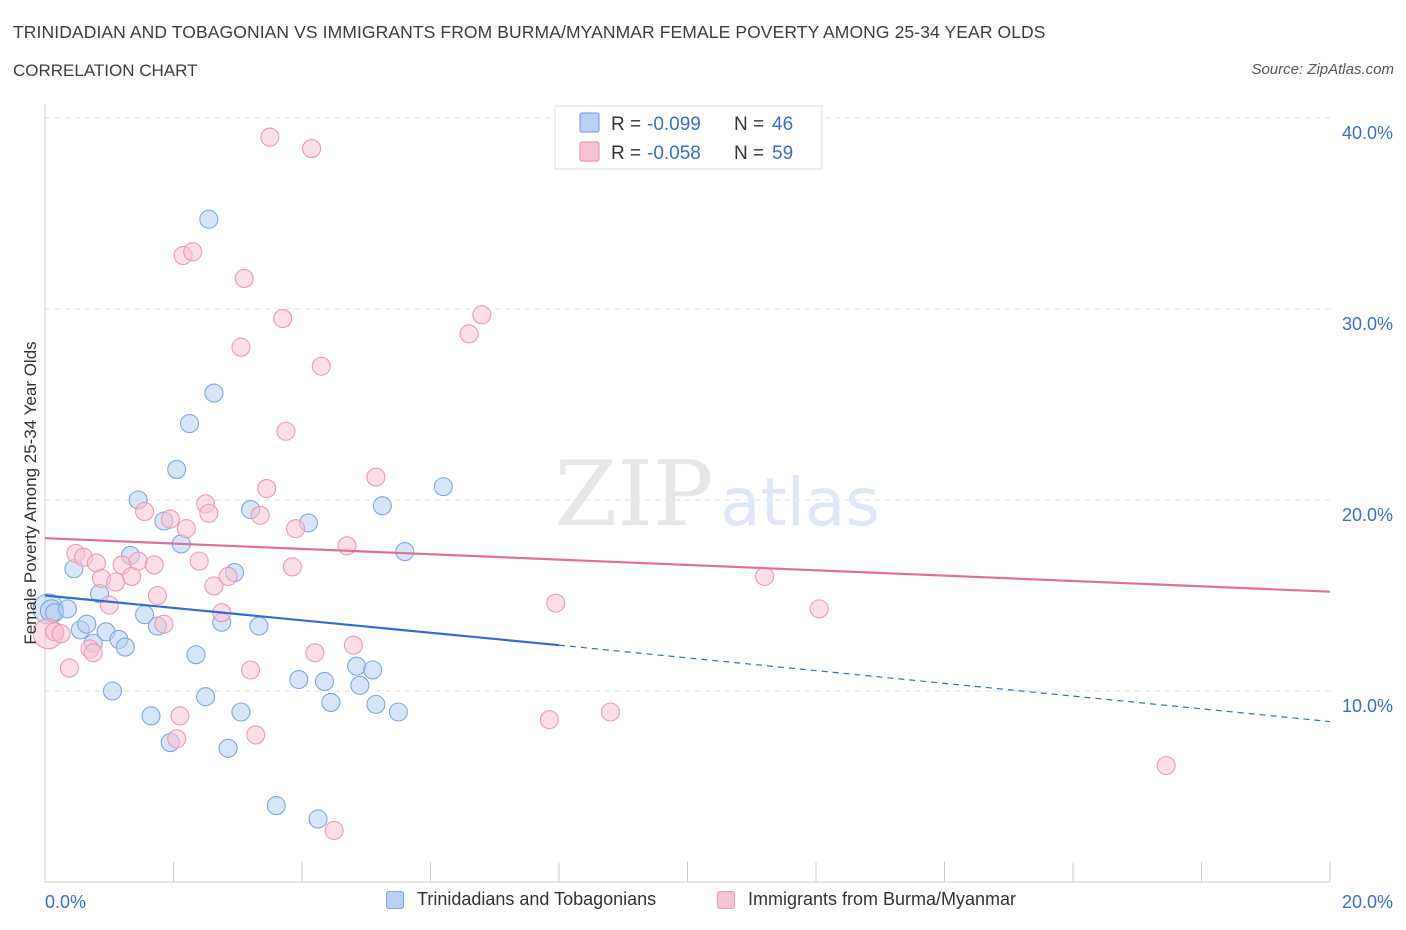  I want to click on legend-swatch-burma, so click(726, 899).